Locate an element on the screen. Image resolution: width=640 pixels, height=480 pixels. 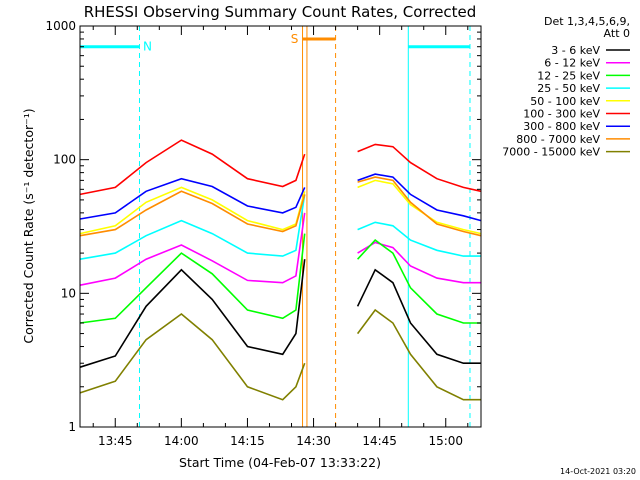
annotation-label: S is located at coordinates (295, 39).